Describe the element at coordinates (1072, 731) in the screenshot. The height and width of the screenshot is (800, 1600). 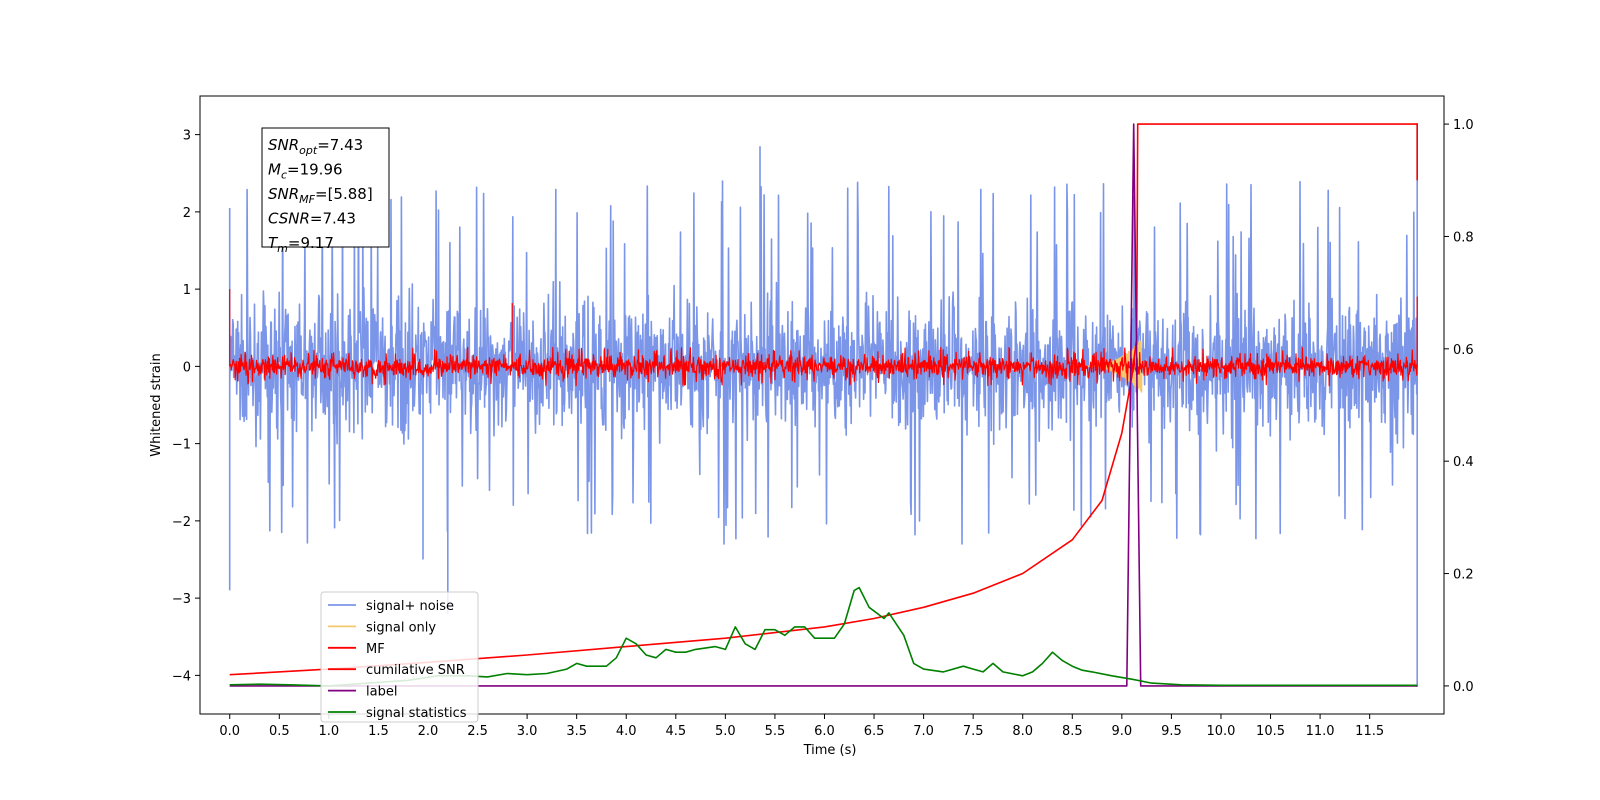
I see `x-tick-label: 8.5` at that location.